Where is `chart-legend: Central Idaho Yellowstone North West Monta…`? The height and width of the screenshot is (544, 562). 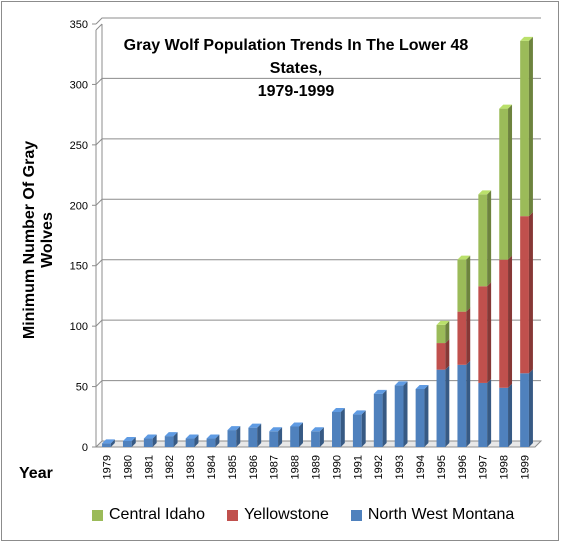 chart-legend: Central Idaho Yellowstone North West Monta… is located at coordinates (314, 515).